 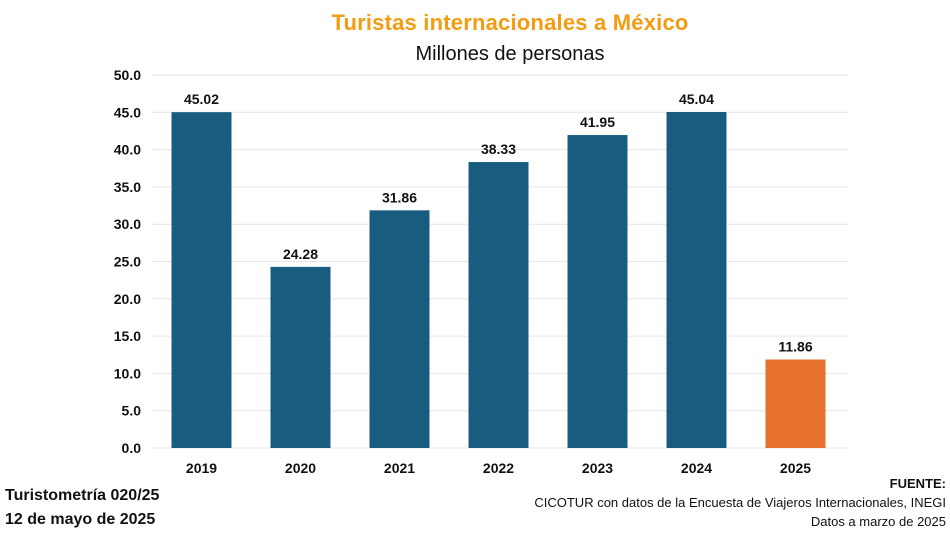 What do you see at coordinates (201, 280) in the screenshot?
I see `bar-2019` at bounding box center [201, 280].